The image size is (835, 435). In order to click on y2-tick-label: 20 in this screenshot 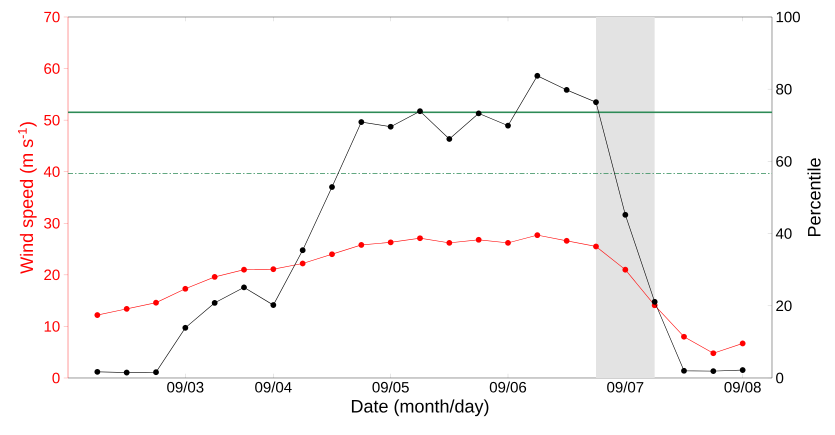, I will do `click(784, 306)`.